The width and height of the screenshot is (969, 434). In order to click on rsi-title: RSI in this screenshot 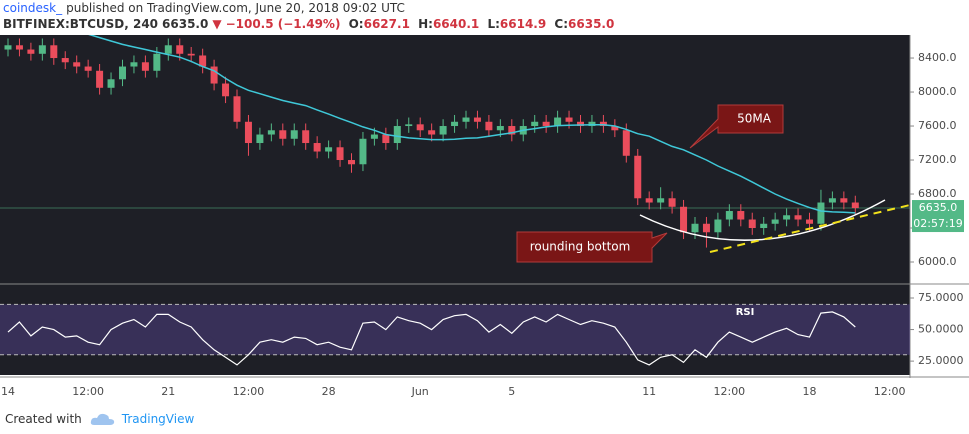, I will do `click(745, 312)`.